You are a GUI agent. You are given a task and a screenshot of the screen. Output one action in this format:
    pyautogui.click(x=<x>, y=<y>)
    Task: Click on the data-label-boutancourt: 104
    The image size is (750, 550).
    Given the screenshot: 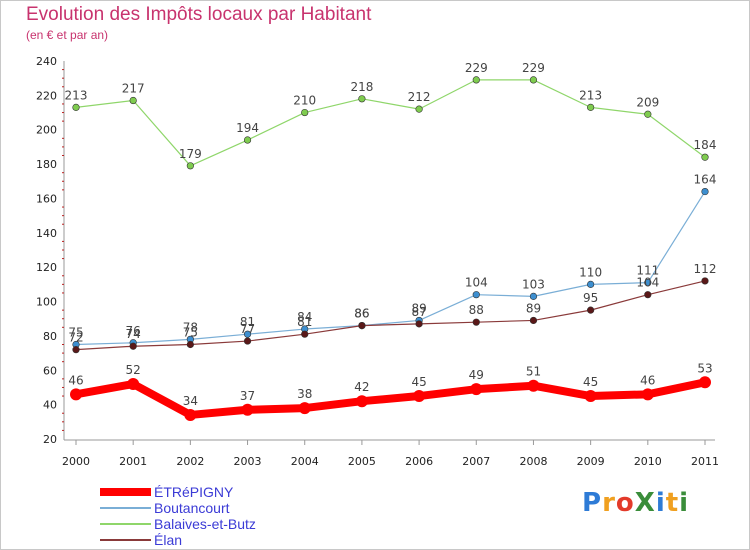 What is the action you would take?
    pyautogui.click(x=476, y=283)
    